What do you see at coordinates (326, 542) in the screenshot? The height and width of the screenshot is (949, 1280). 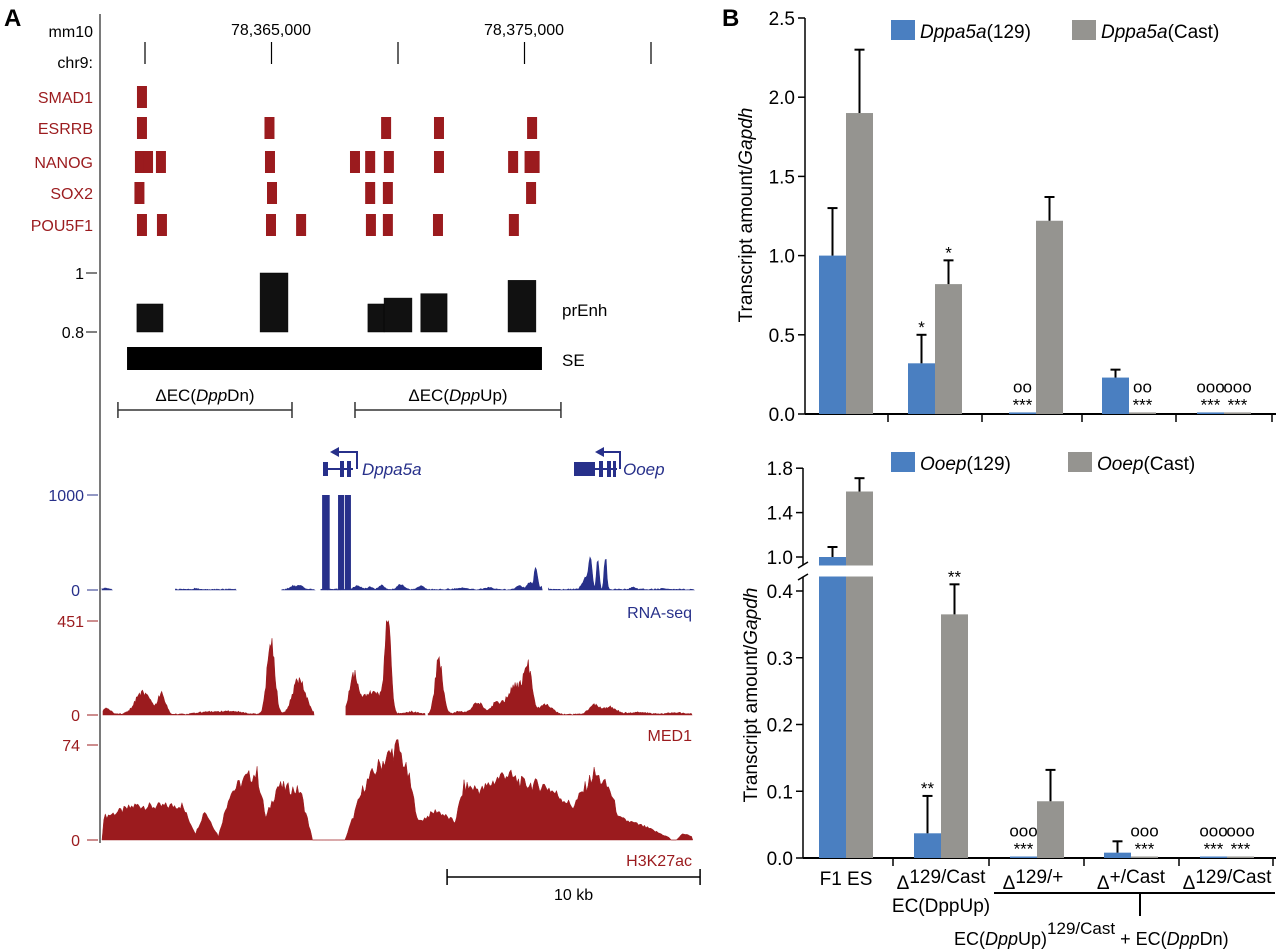 I see `rnaseq-exon-signal` at bounding box center [326, 542].